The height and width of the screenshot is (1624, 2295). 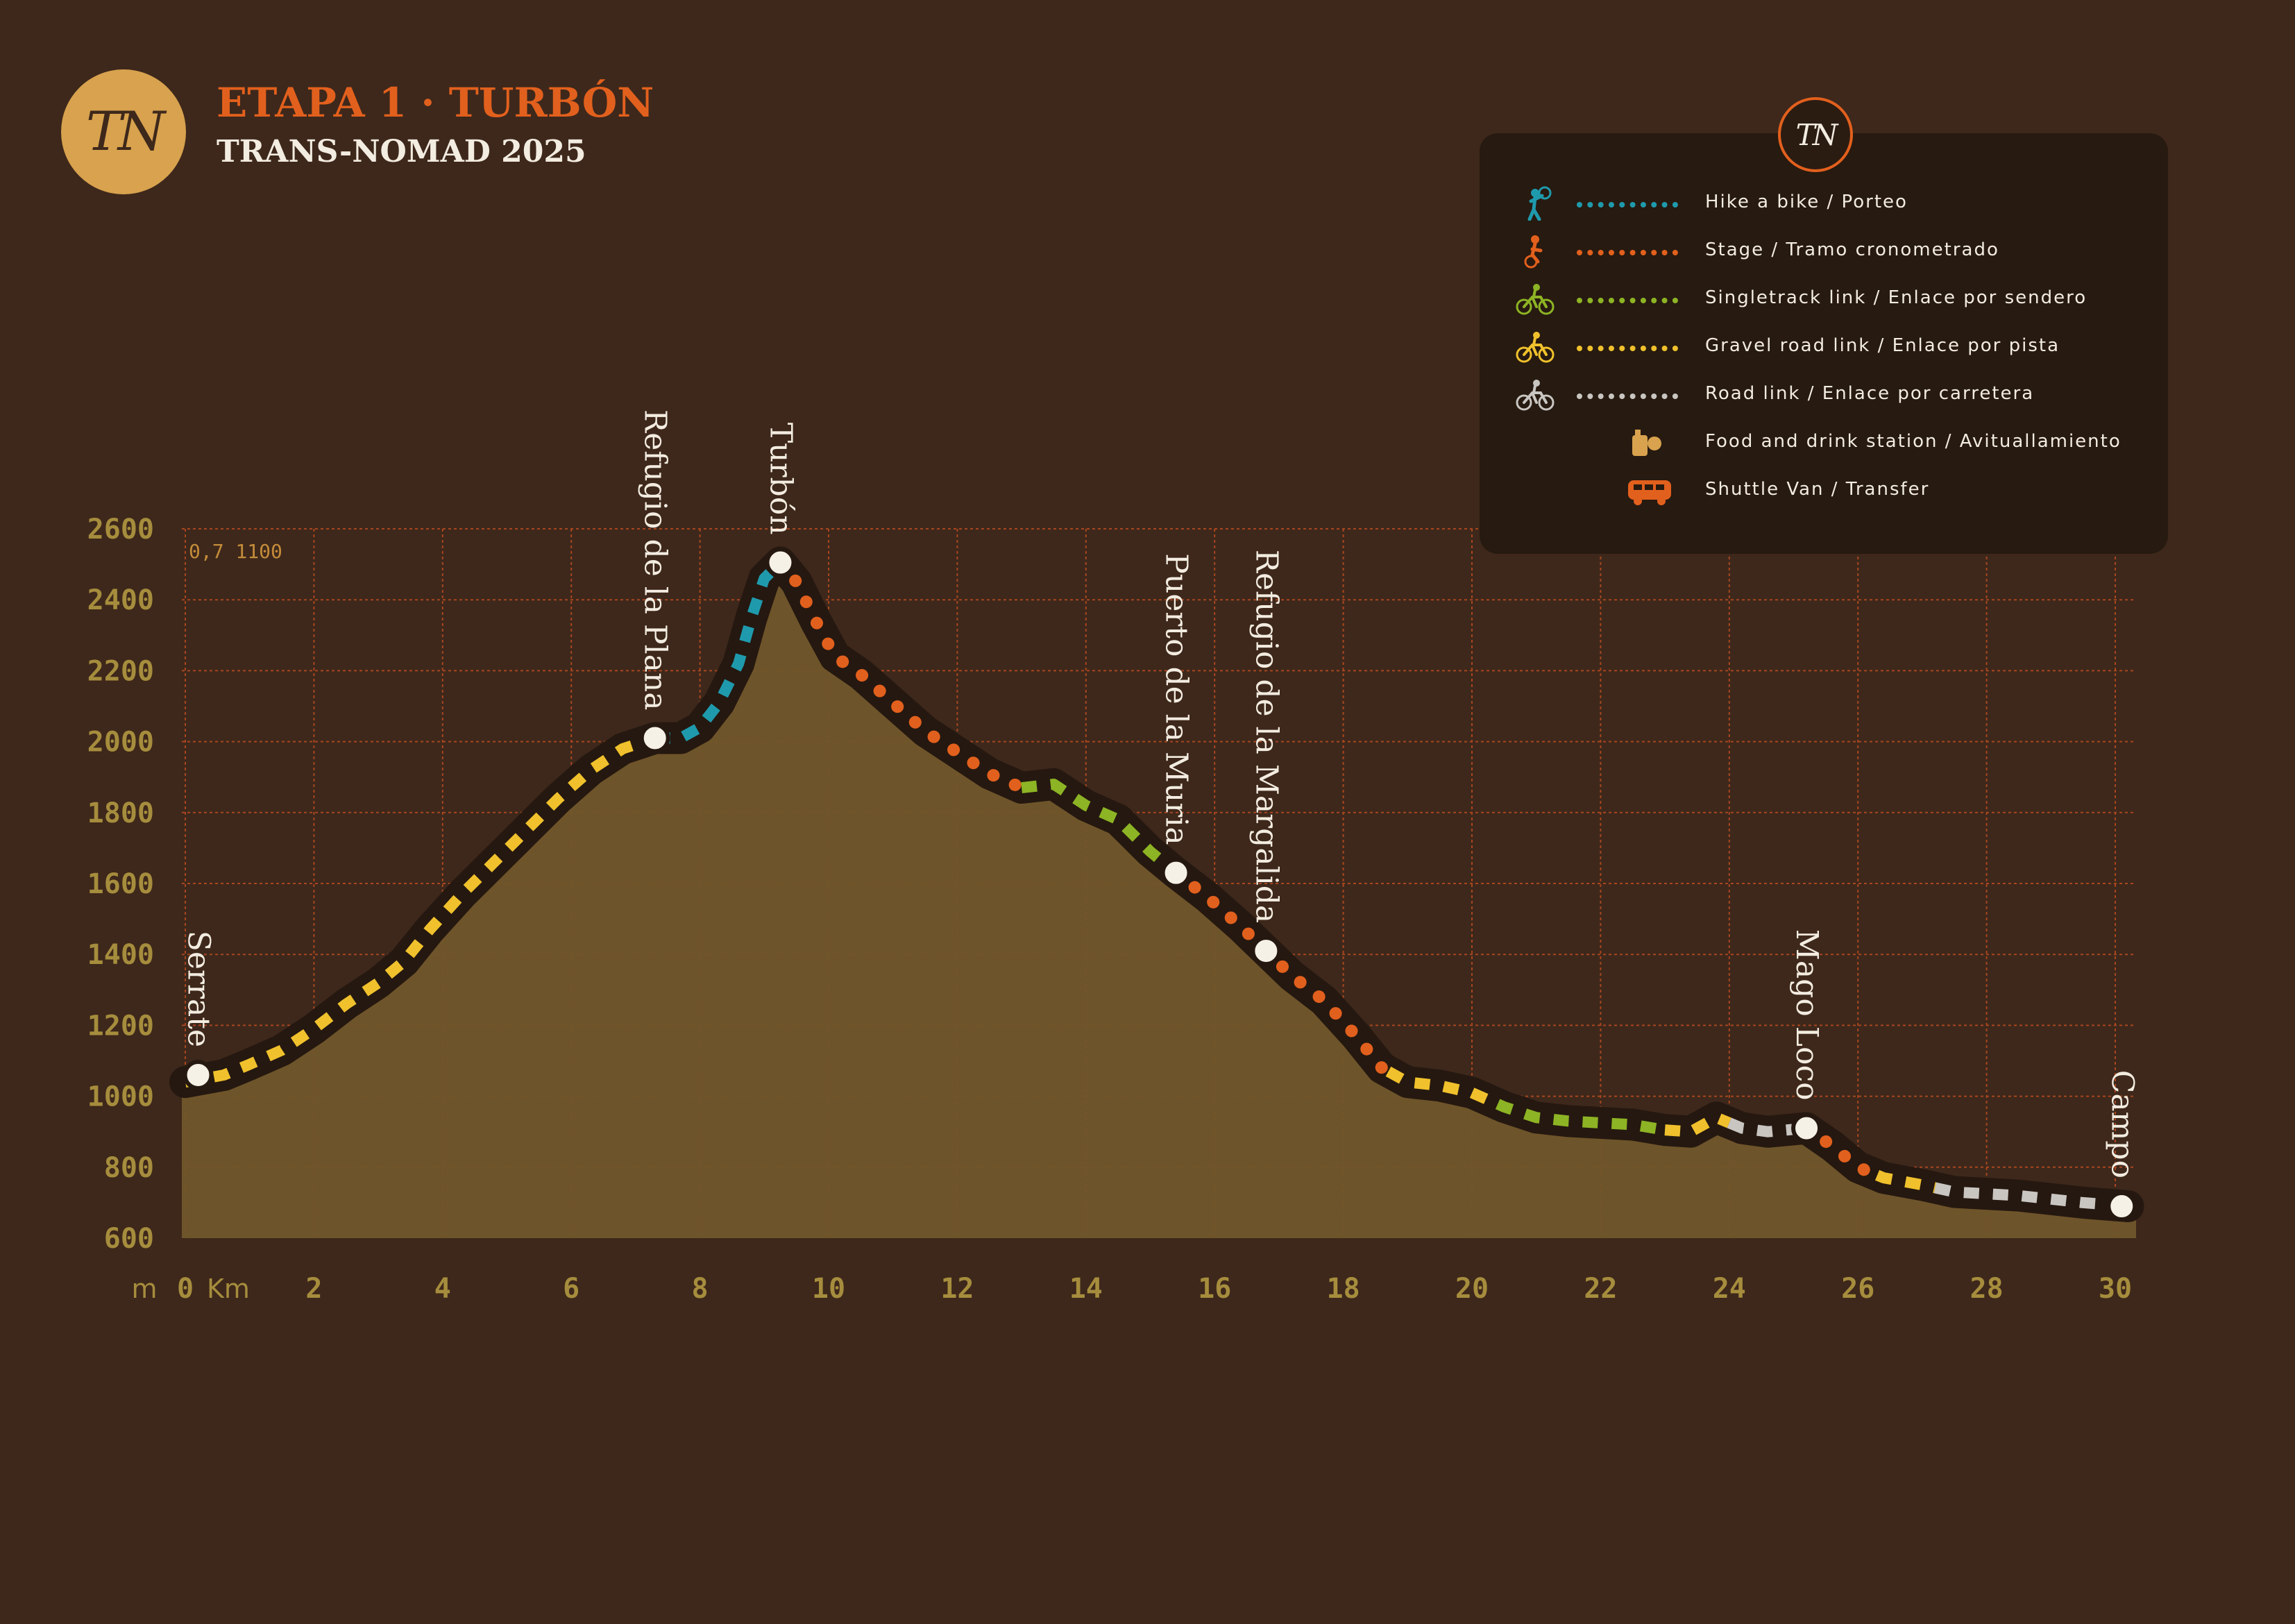 I want to click on legend-item: Road link / Enlace por carretera, so click(x=1824, y=395).